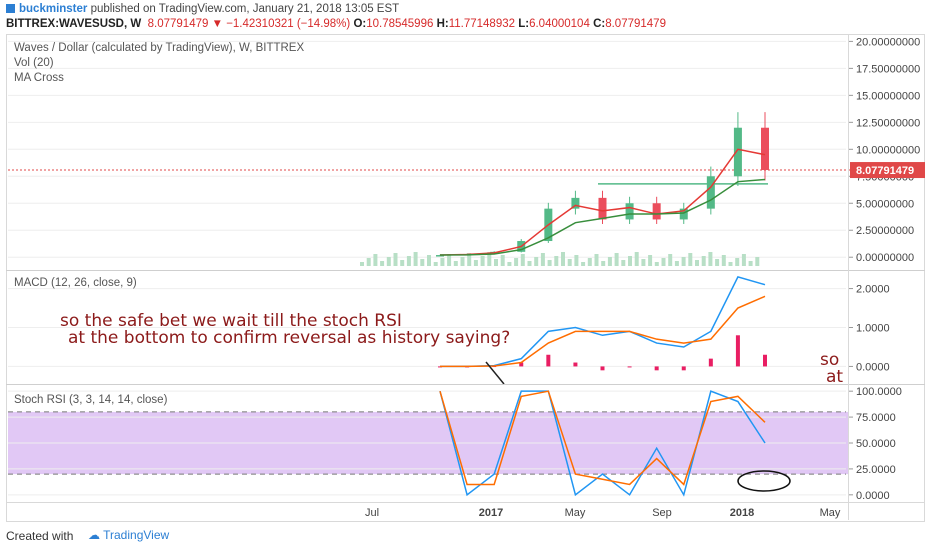 The width and height of the screenshot is (932, 550). I want to click on tradingview-logo: ☁ TradingView, so click(128, 535).